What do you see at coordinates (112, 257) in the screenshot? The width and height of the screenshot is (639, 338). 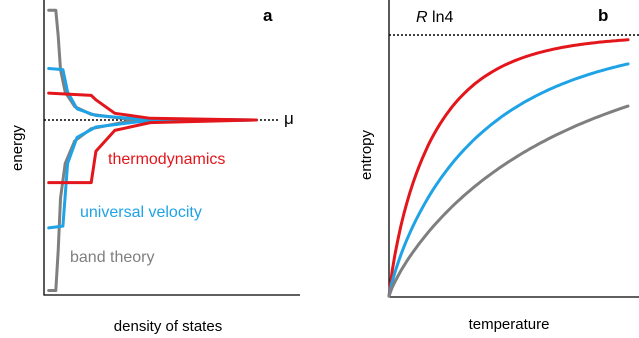 I see `series-label-band-theory: band theory` at bounding box center [112, 257].